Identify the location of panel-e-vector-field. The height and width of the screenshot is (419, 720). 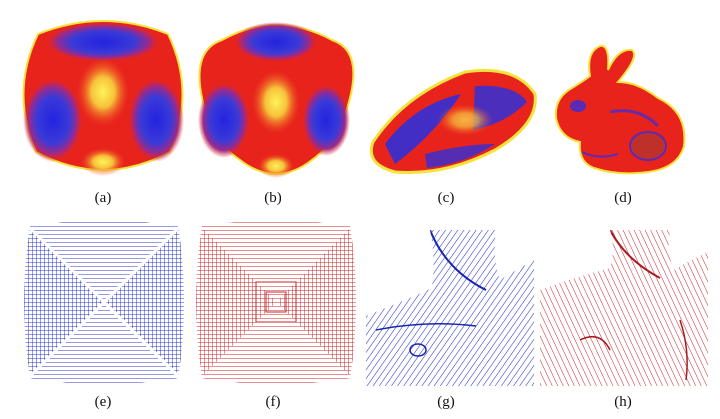
(104, 302).